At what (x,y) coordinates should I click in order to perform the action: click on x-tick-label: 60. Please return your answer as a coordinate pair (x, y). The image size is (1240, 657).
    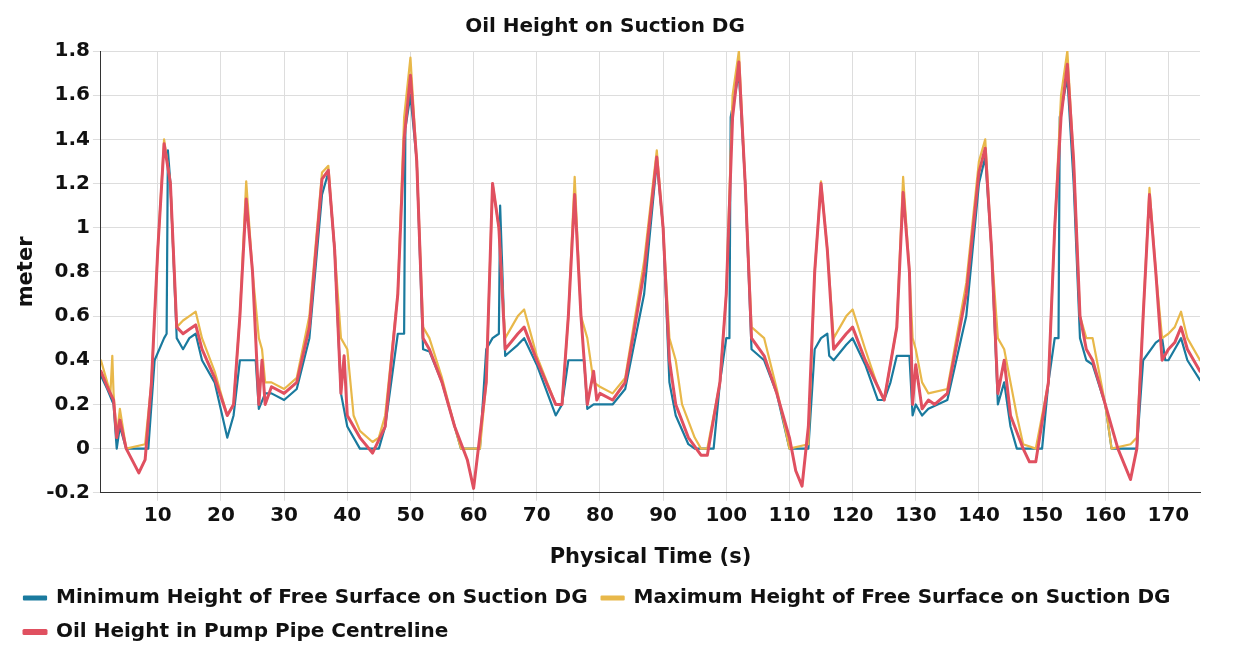
    Looking at the image, I should click on (473, 514).